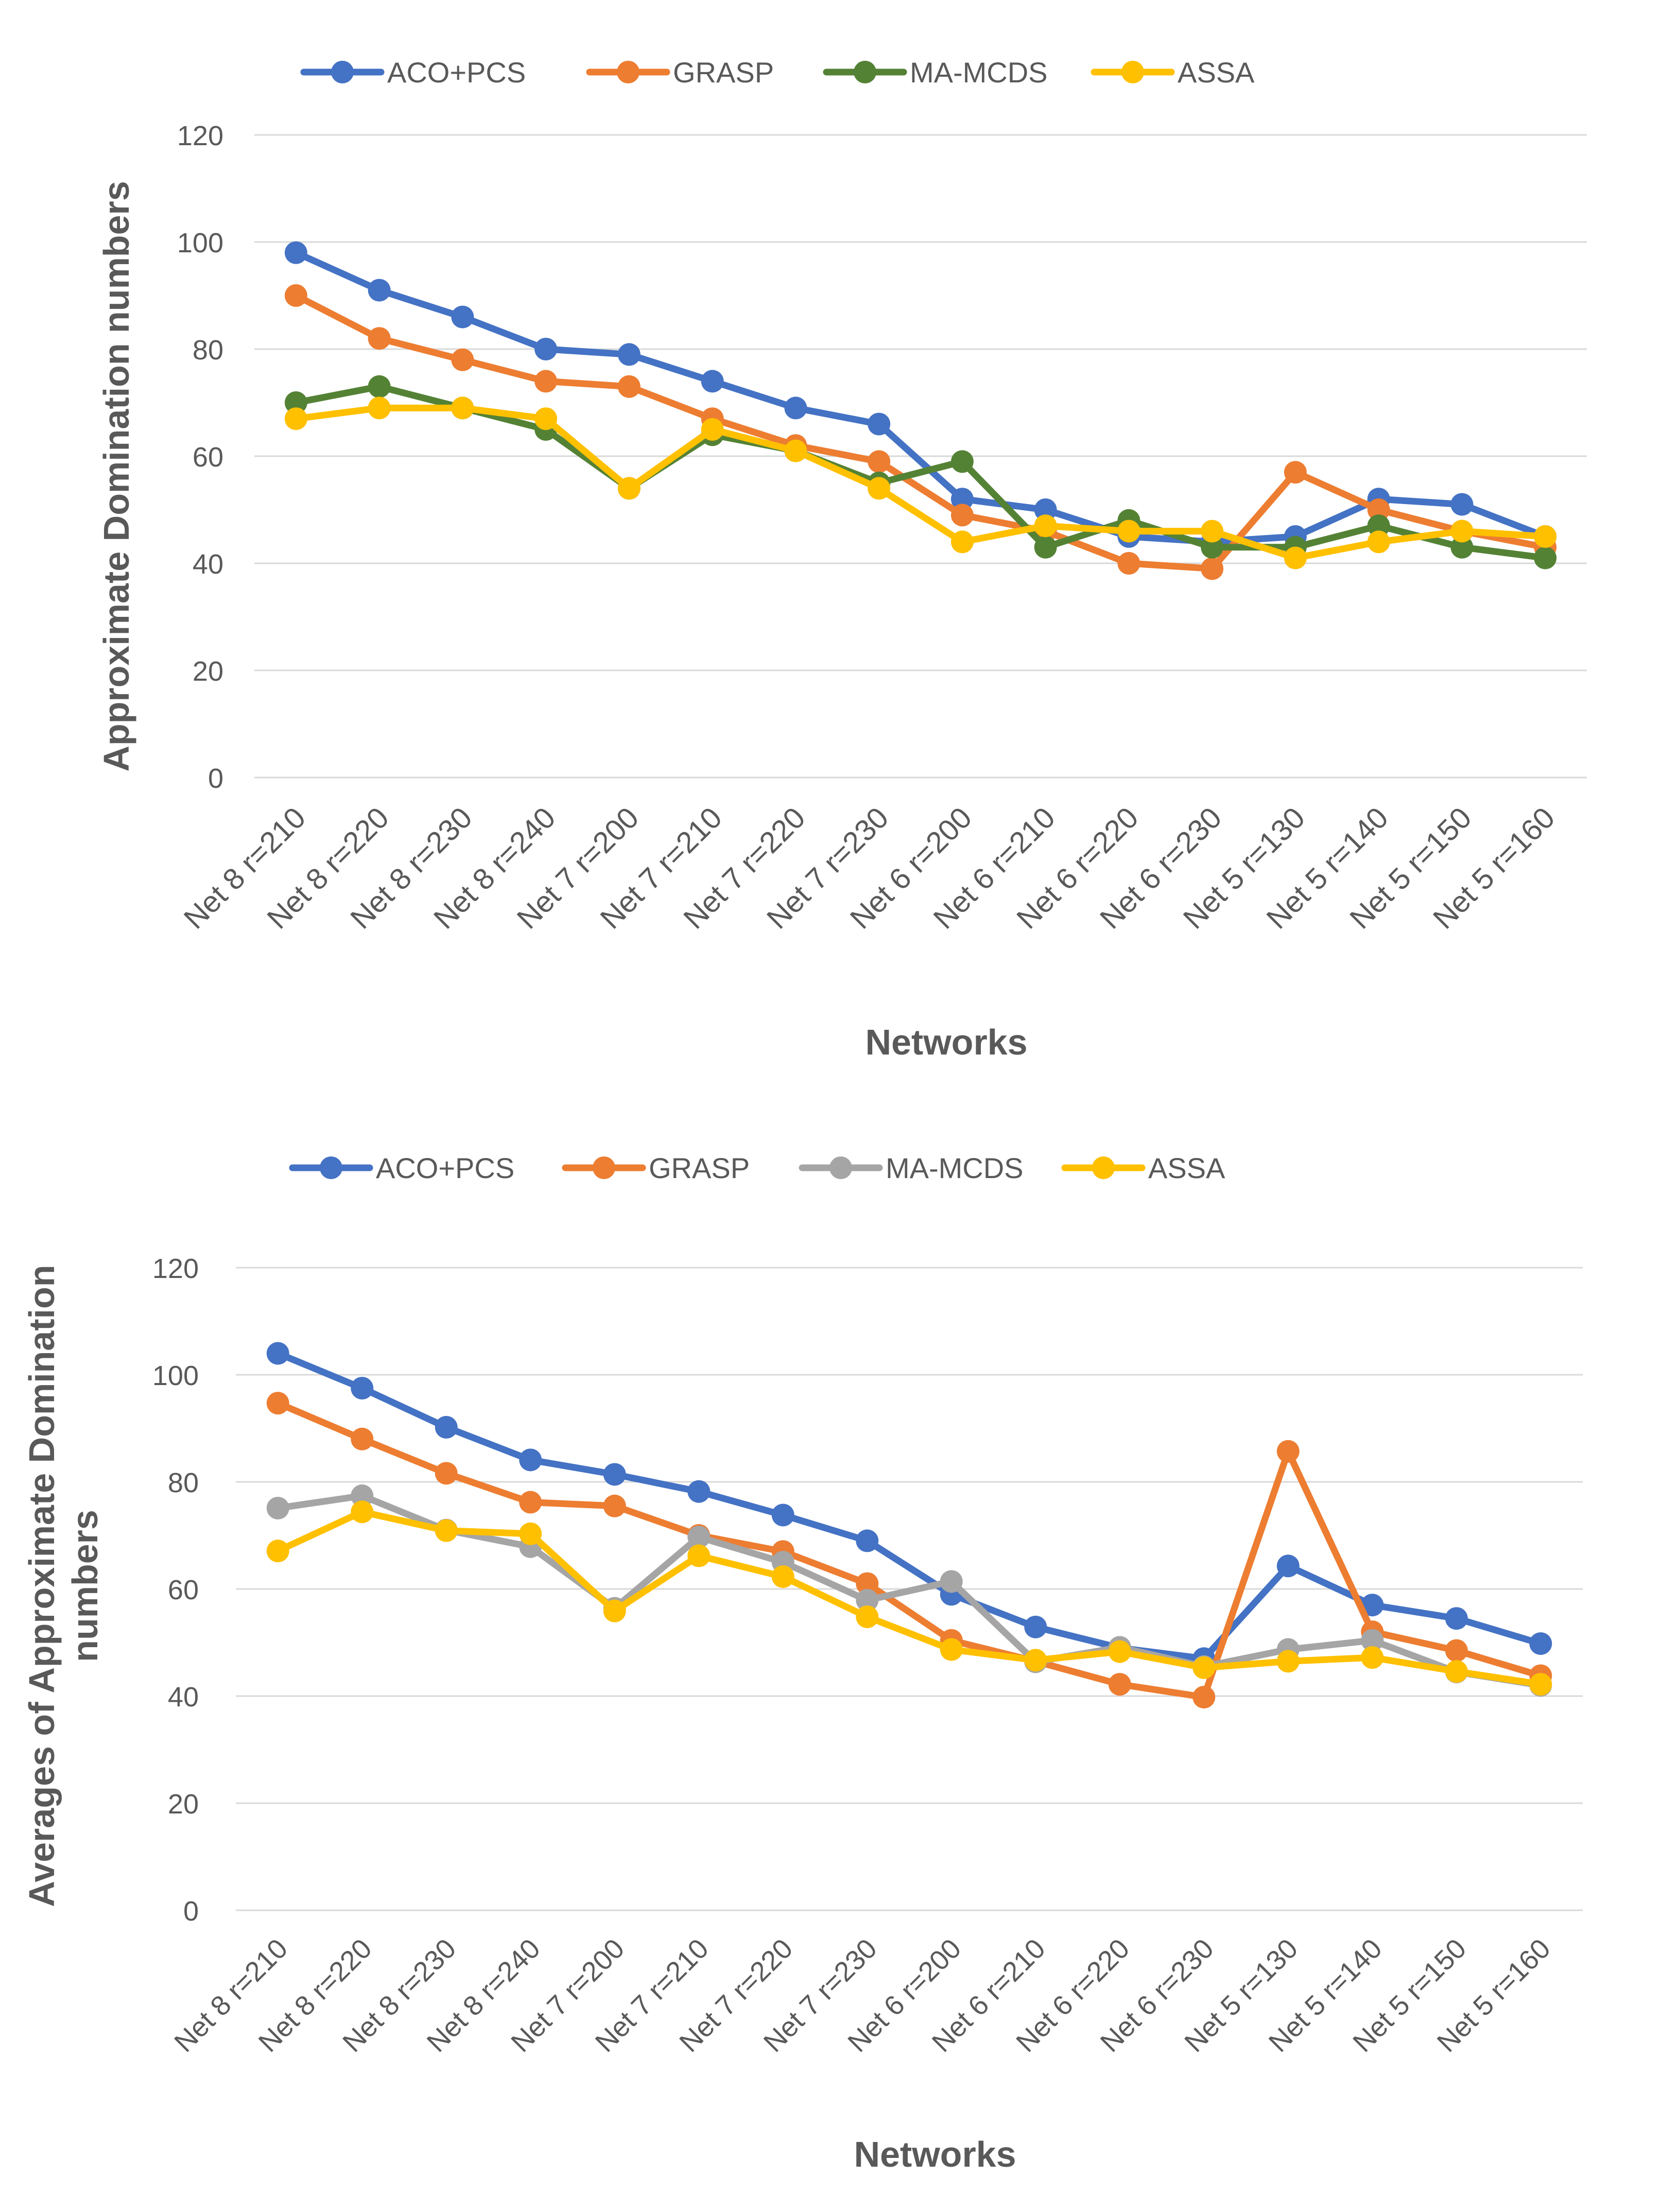 The image size is (1660, 2212). I want to click on legend-label: ACO+PCS, so click(445, 1168).